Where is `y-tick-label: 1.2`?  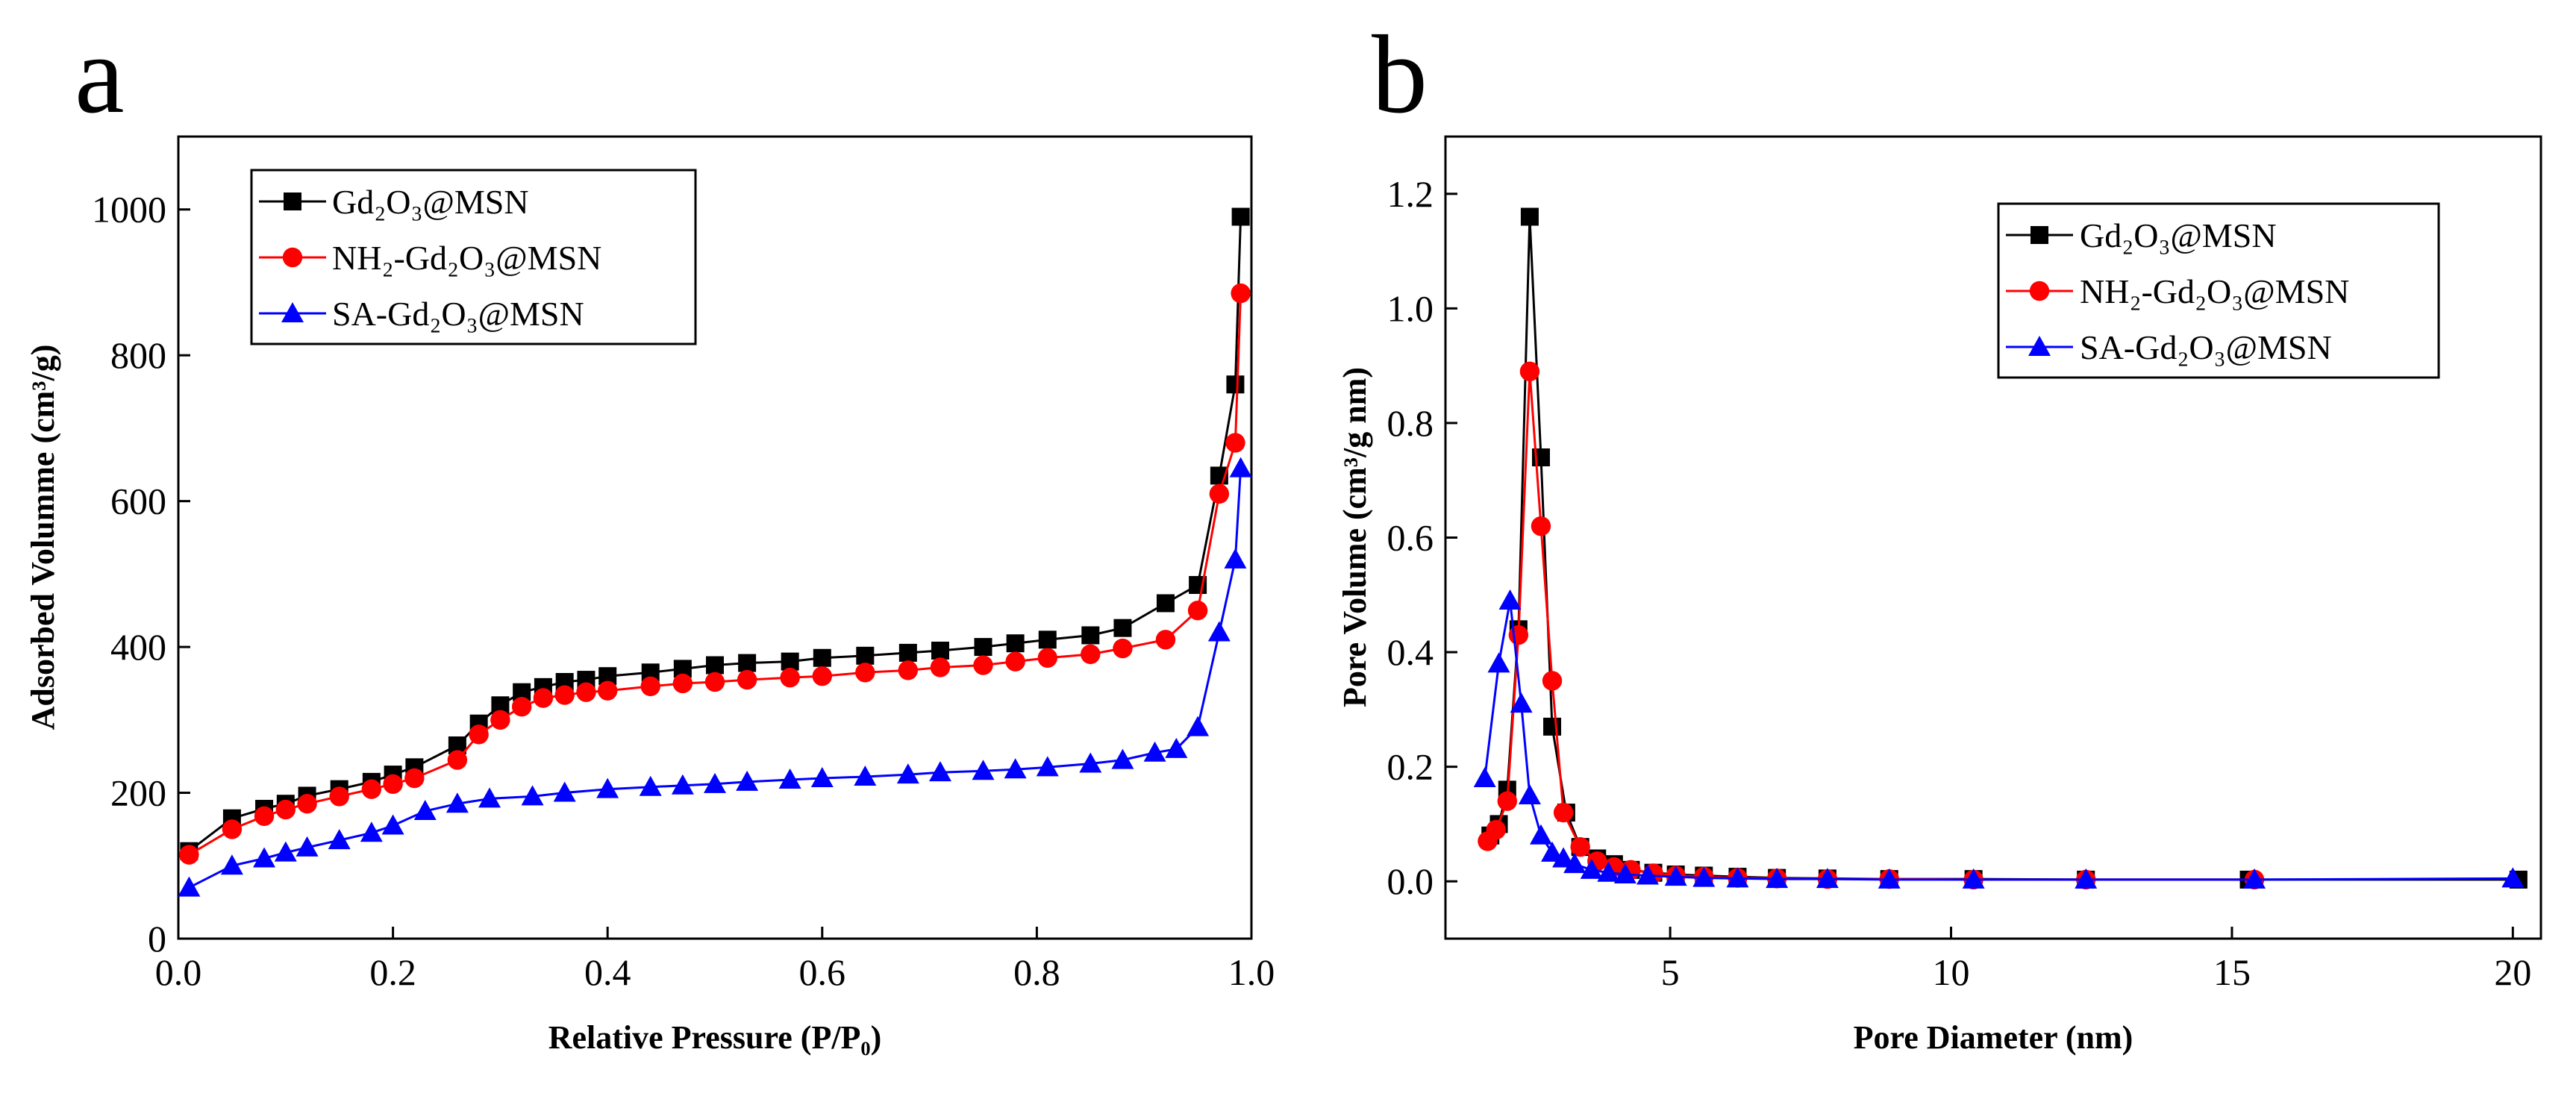
y-tick-label: 1.2 is located at coordinates (1410, 194).